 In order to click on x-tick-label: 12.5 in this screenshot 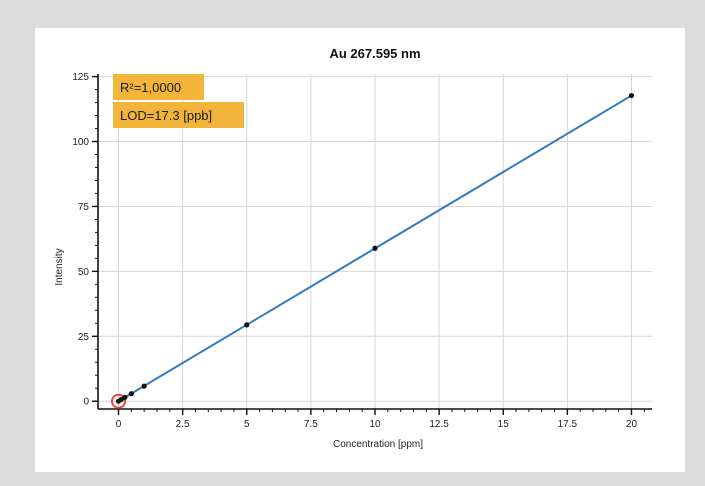, I will do `click(439, 424)`.